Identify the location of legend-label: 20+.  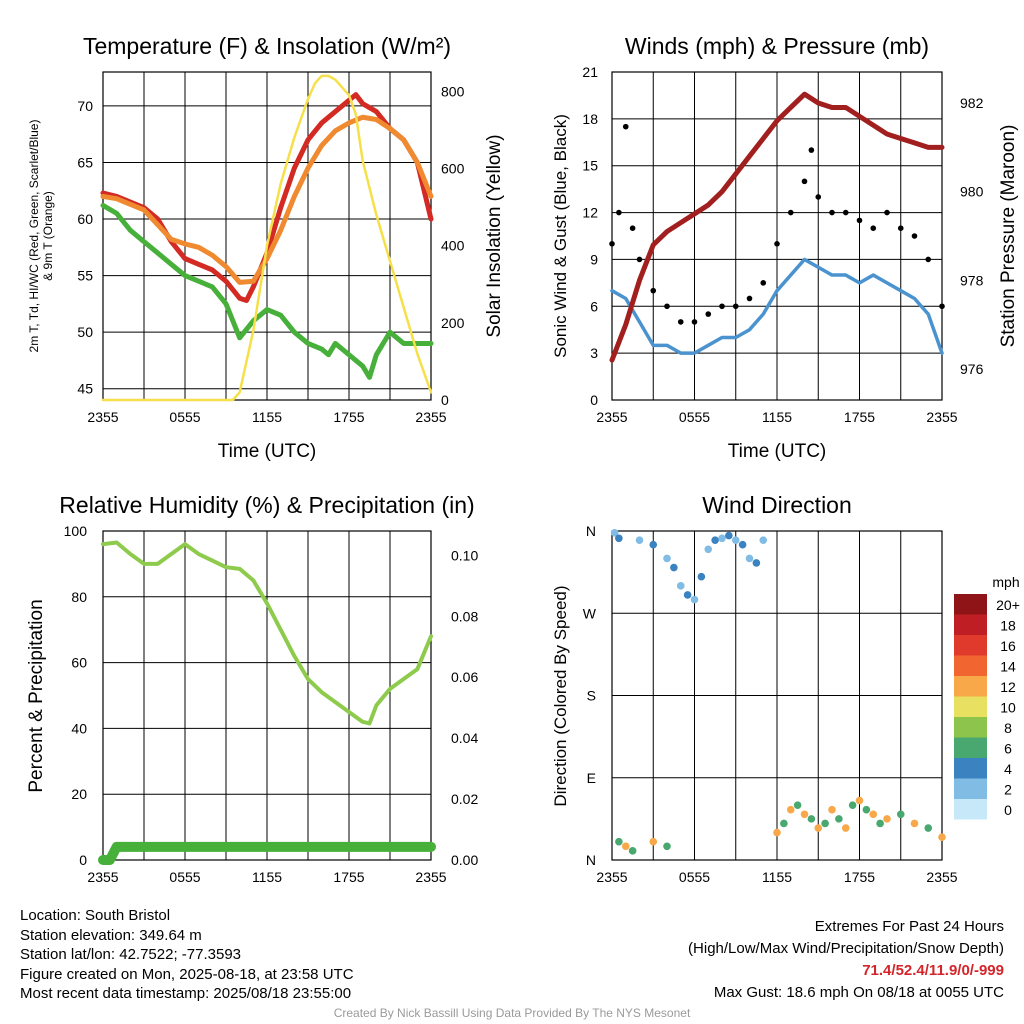
(1008, 605).